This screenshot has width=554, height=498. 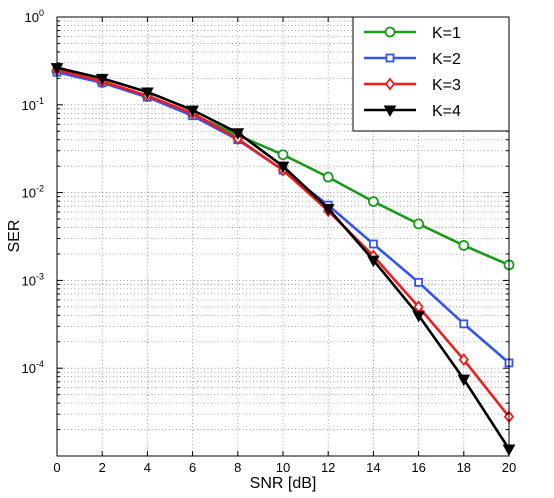 I want to click on x-tick-label: 2, so click(x=102, y=467).